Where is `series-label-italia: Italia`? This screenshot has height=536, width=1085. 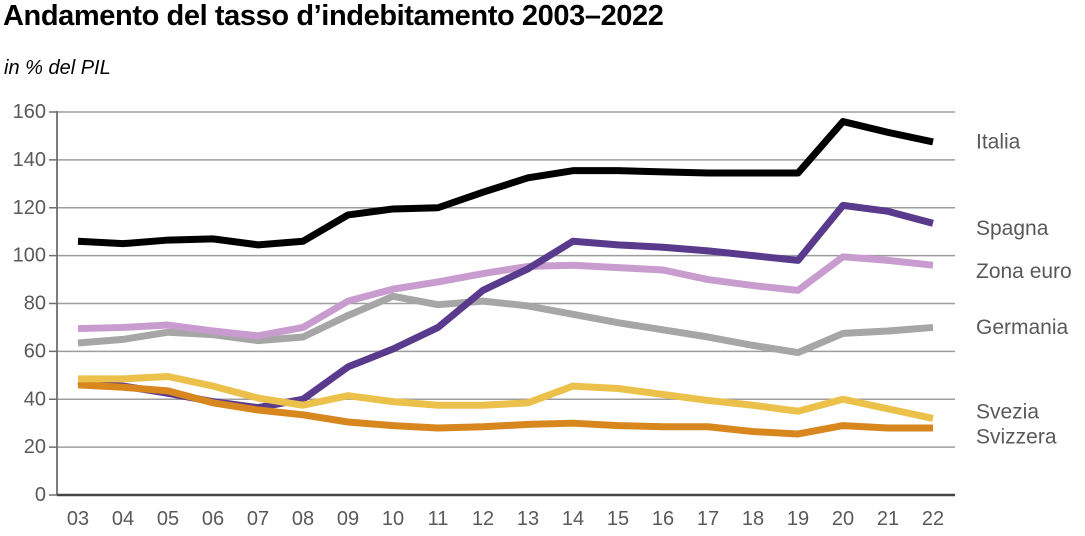 series-label-italia: Italia is located at coordinates (998, 141).